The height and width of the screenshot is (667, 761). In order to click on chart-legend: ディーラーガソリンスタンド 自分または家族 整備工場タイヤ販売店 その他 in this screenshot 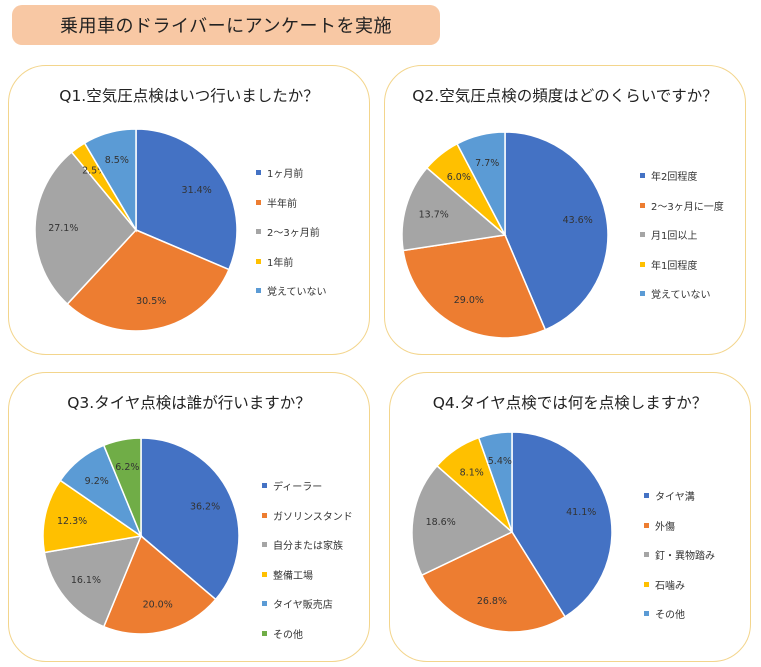, I will do `click(307, 559)`.